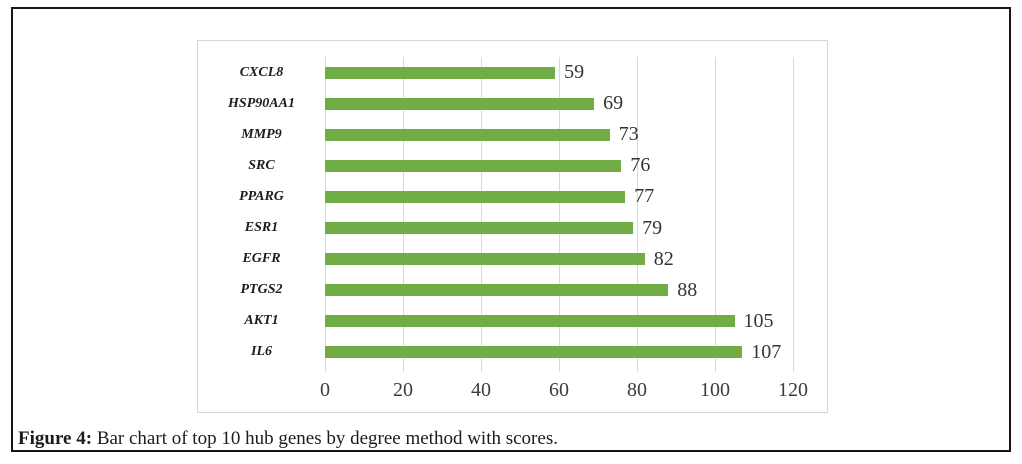 The image size is (1022, 464). Describe the element at coordinates (715, 390) in the screenshot. I see `x-axis-tick-label: 100` at that location.